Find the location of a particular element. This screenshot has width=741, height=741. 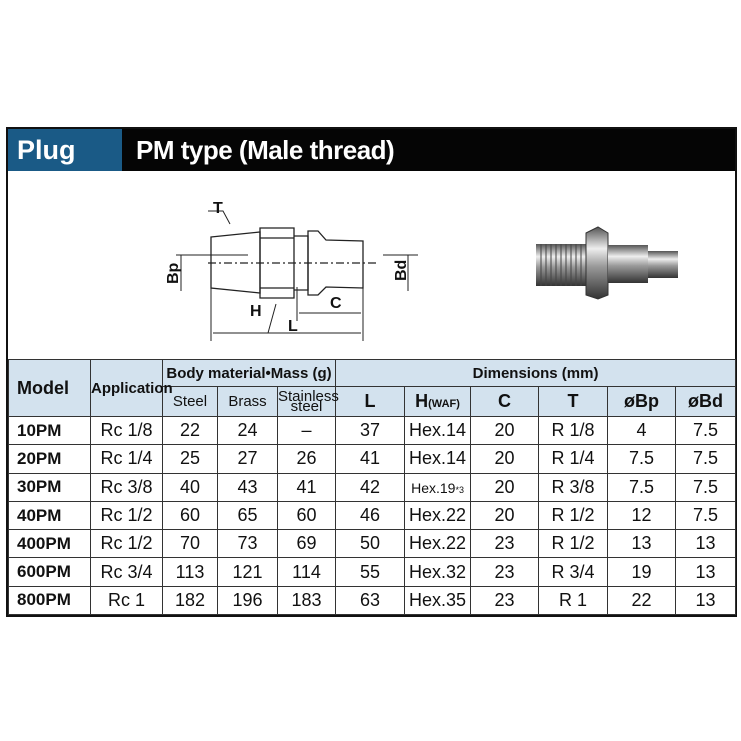

cell-L: 55 is located at coordinates (370, 572).